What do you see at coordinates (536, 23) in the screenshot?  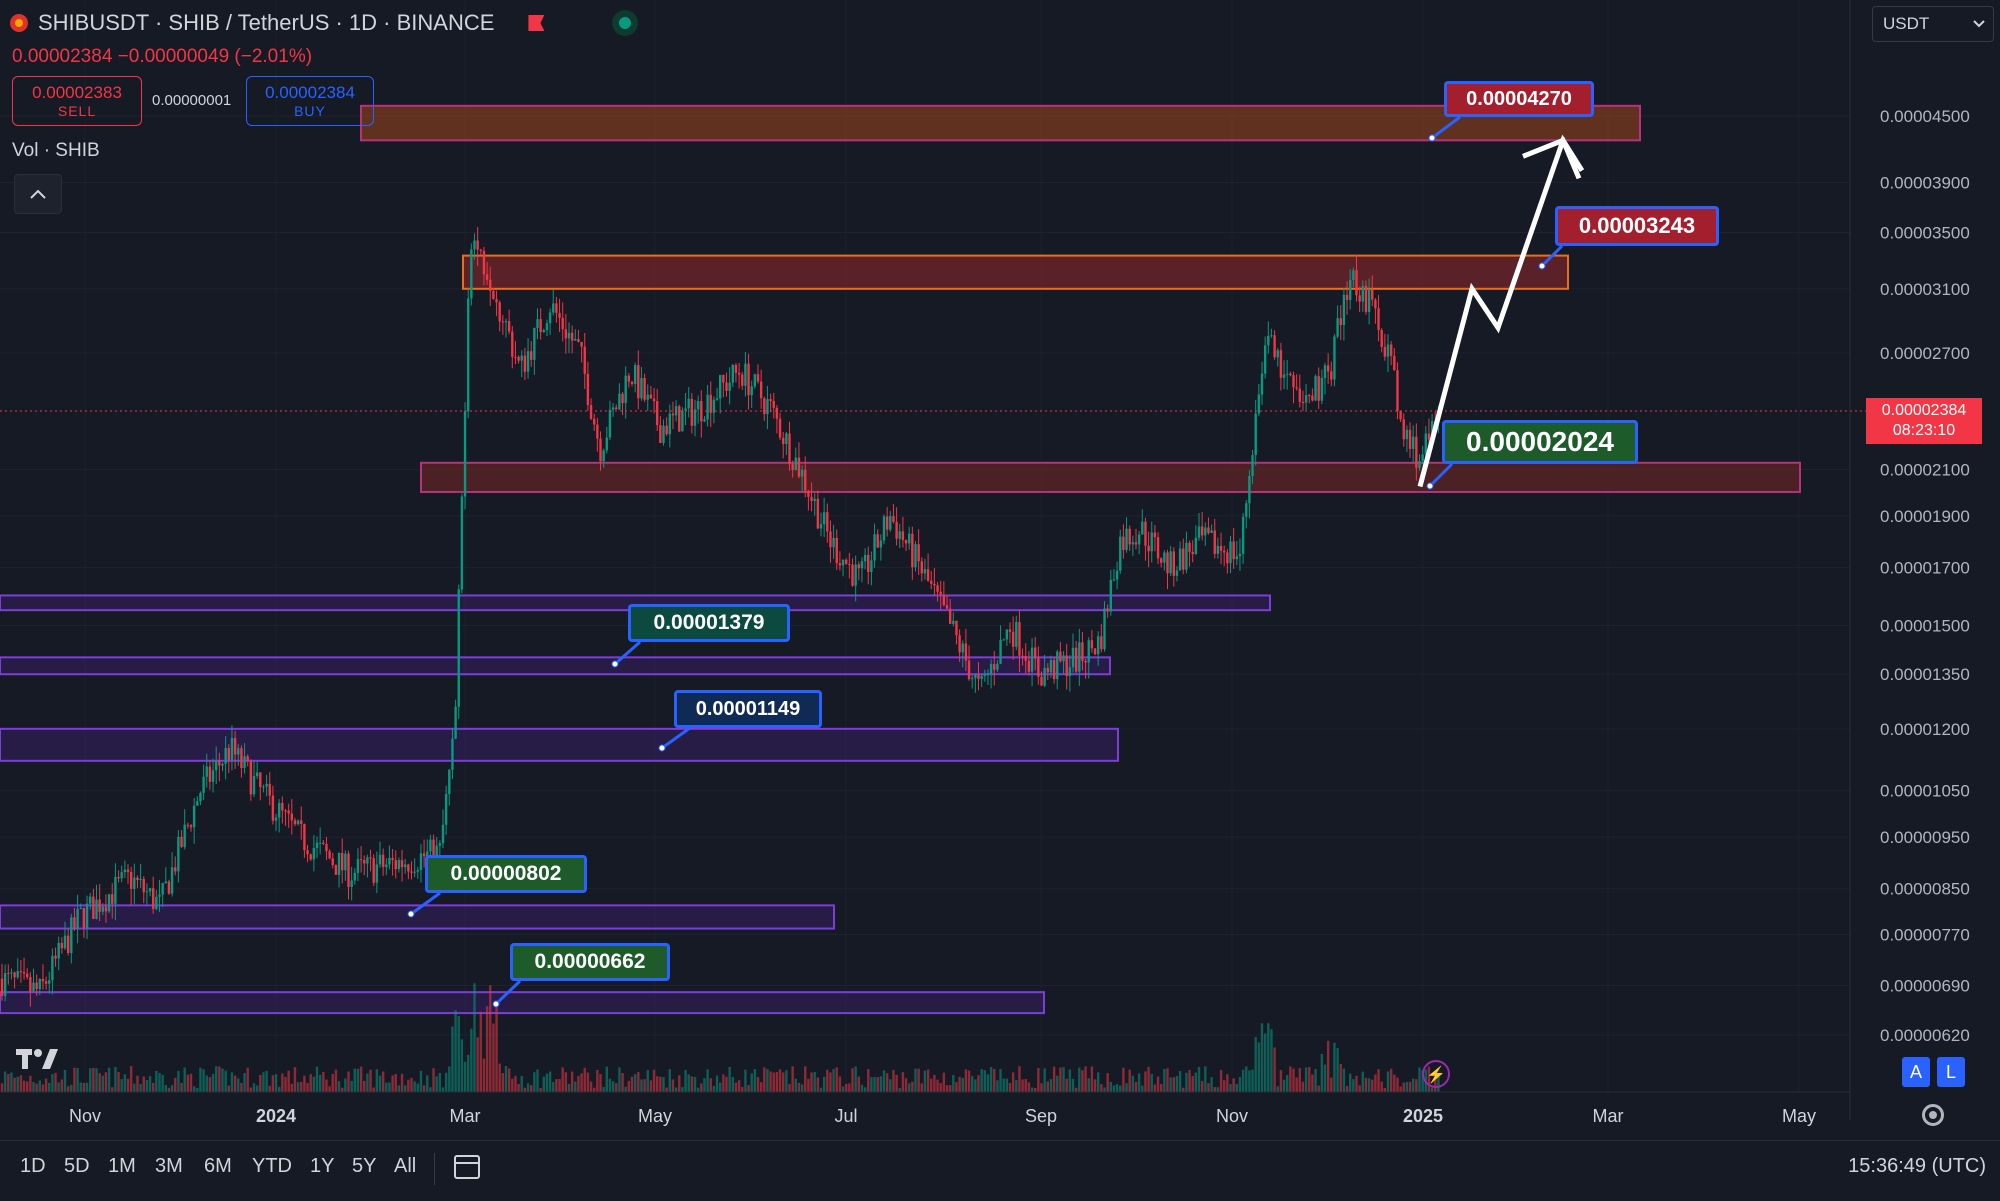 I see `flag-icon` at bounding box center [536, 23].